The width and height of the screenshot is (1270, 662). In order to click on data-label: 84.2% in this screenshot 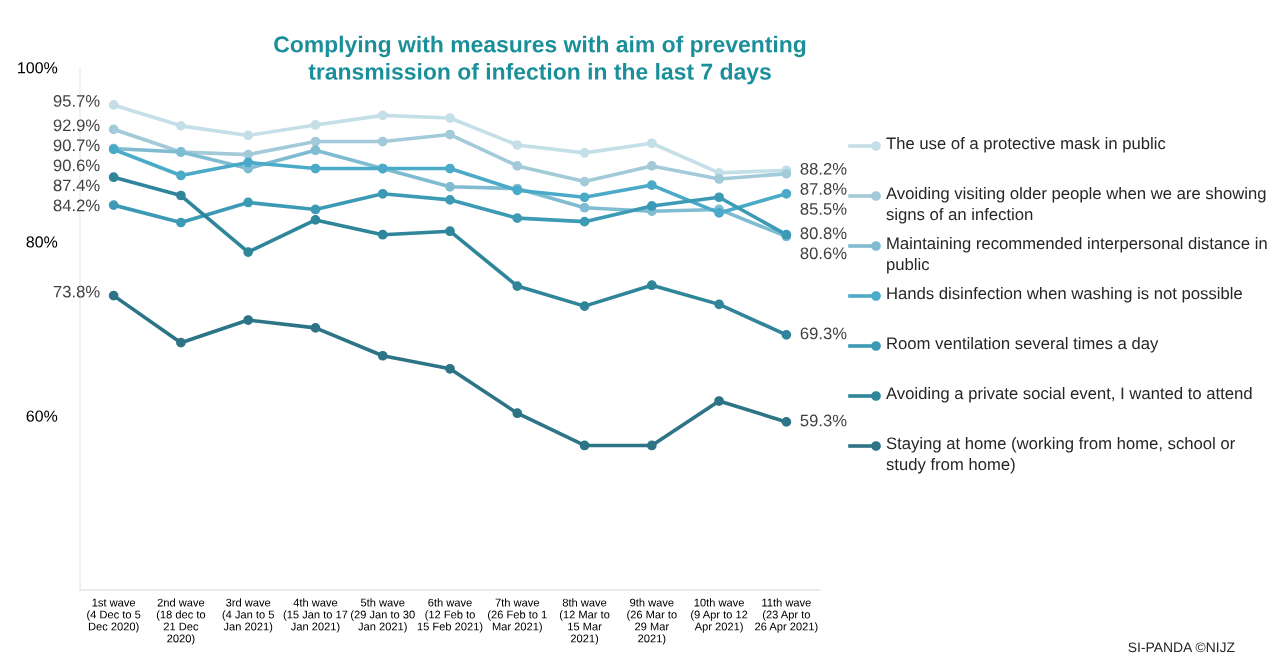, I will do `click(76, 205)`.